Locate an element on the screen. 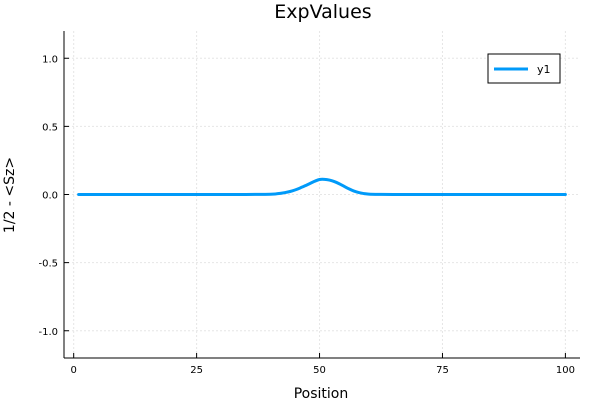 This screenshot has width=600, height=400. series-group is located at coordinates (322, 187).